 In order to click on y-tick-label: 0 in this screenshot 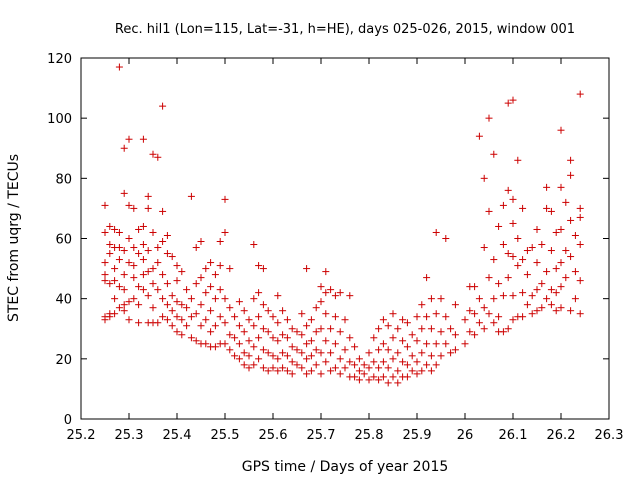, I will do `click(68, 420)`.